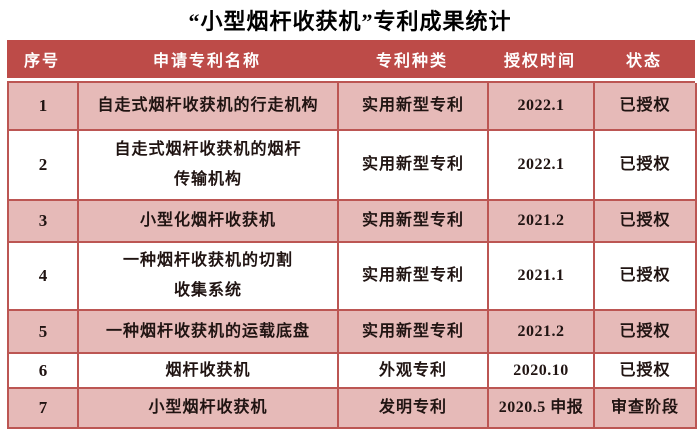  I want to click on cell-name: 小型烟杆收获机, so click(209, 409).